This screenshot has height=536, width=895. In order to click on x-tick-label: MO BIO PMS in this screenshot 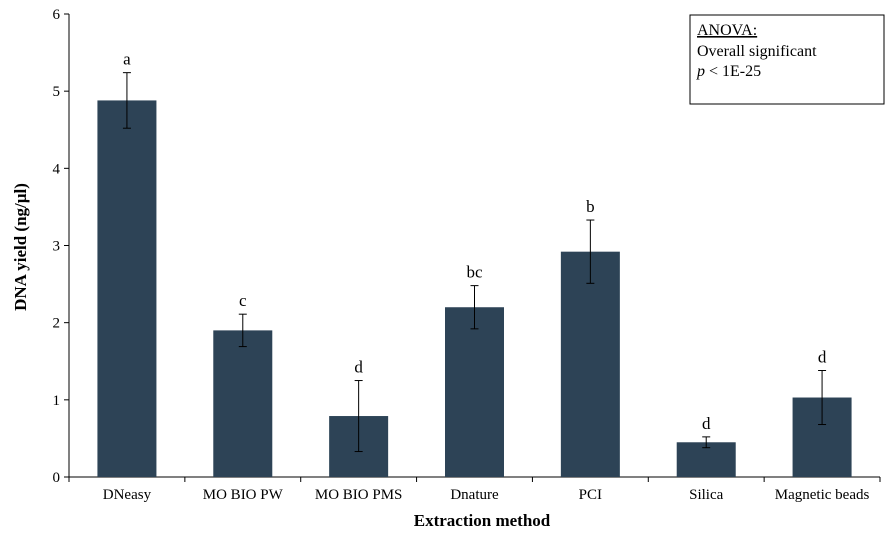, I will do `click(359, 495)`.